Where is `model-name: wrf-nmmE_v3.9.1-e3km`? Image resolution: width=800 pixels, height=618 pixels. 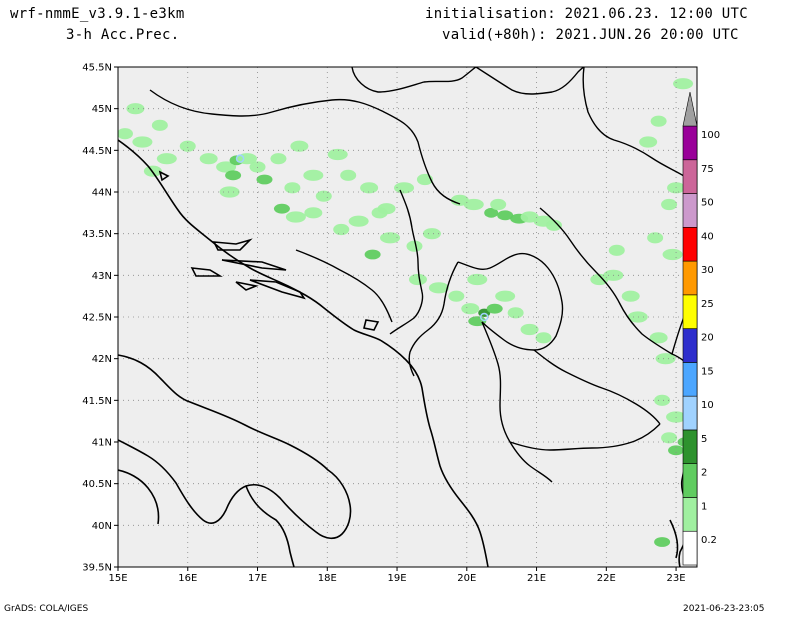
model-name: wrf-nmmE_v3.9.1-e3km is located at coordinates (97, 14).